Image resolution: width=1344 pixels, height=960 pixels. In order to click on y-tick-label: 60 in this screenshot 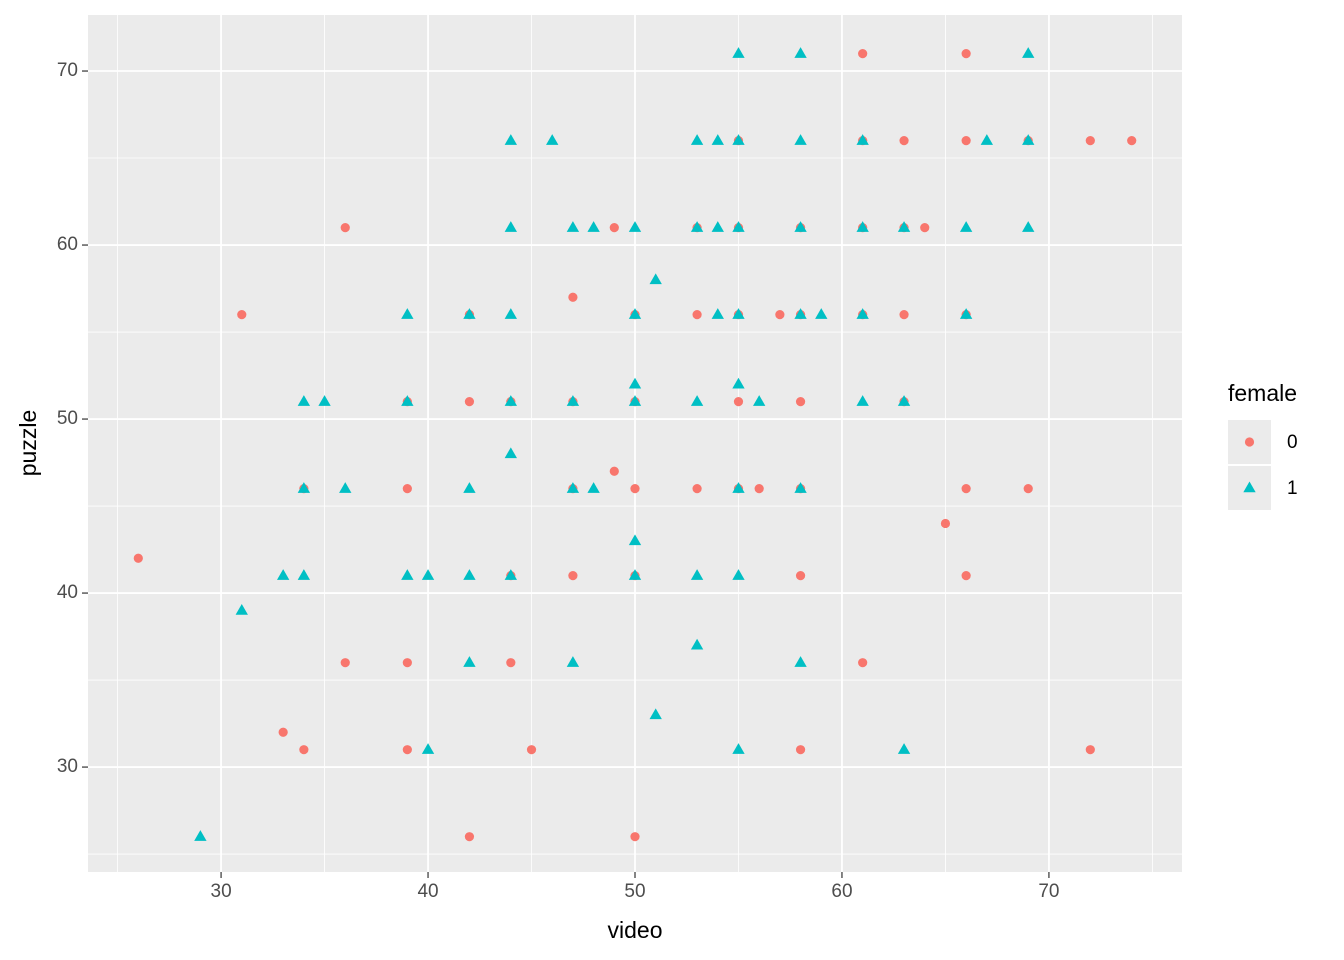, I will do `click(67, 244)`.